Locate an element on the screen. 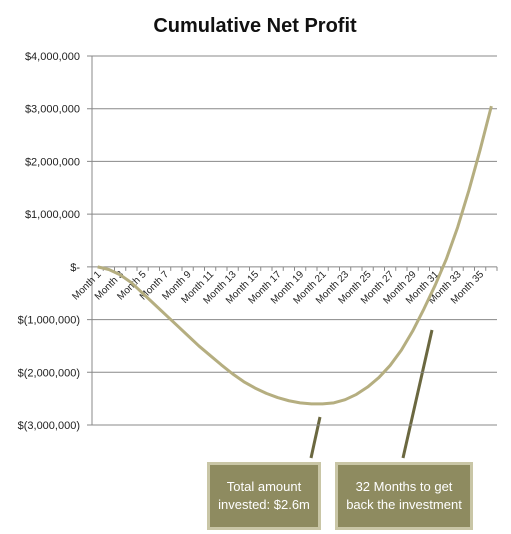 This screenshot has width=511, height=534. y-tick-label: $(1,000,000) is located at coordinates (49, 321).